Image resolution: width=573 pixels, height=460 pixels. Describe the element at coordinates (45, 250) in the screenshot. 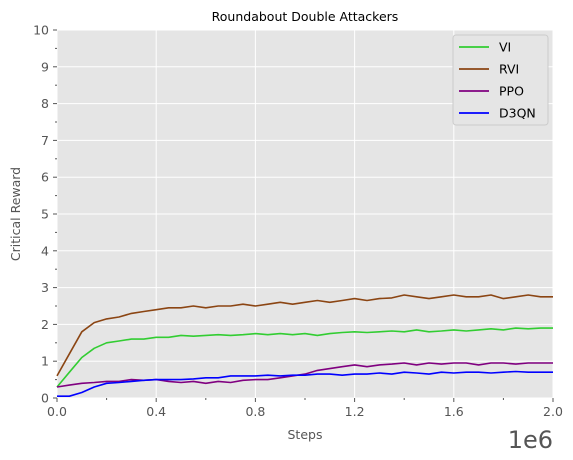

I see `y-tick-label: 4` at that location.